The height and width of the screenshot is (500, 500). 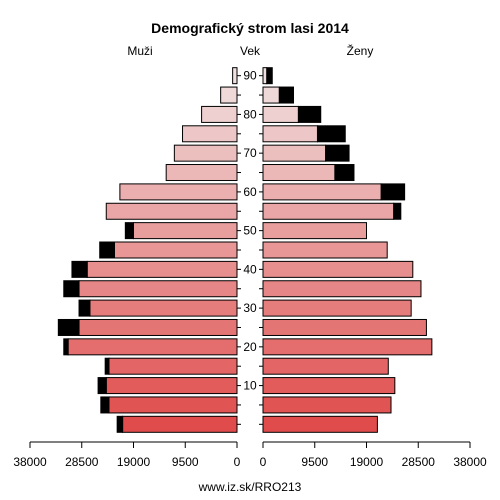 I want to click on left-x-tick-label: 28500, so click(x=82, y=462).